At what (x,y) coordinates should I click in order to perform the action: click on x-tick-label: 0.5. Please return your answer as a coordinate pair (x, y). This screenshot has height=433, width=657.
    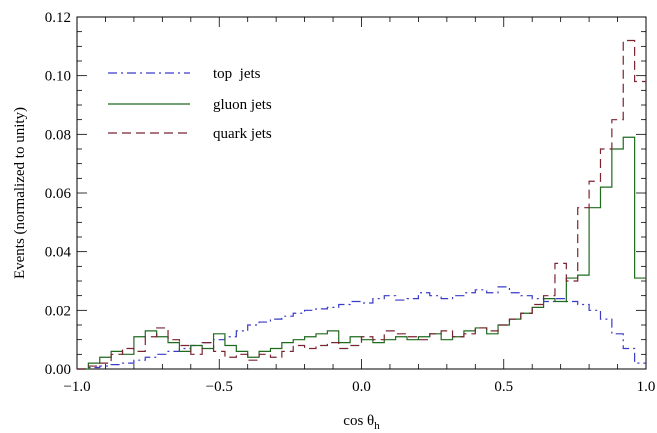
    Looking at the image, I should click on (503, 387).